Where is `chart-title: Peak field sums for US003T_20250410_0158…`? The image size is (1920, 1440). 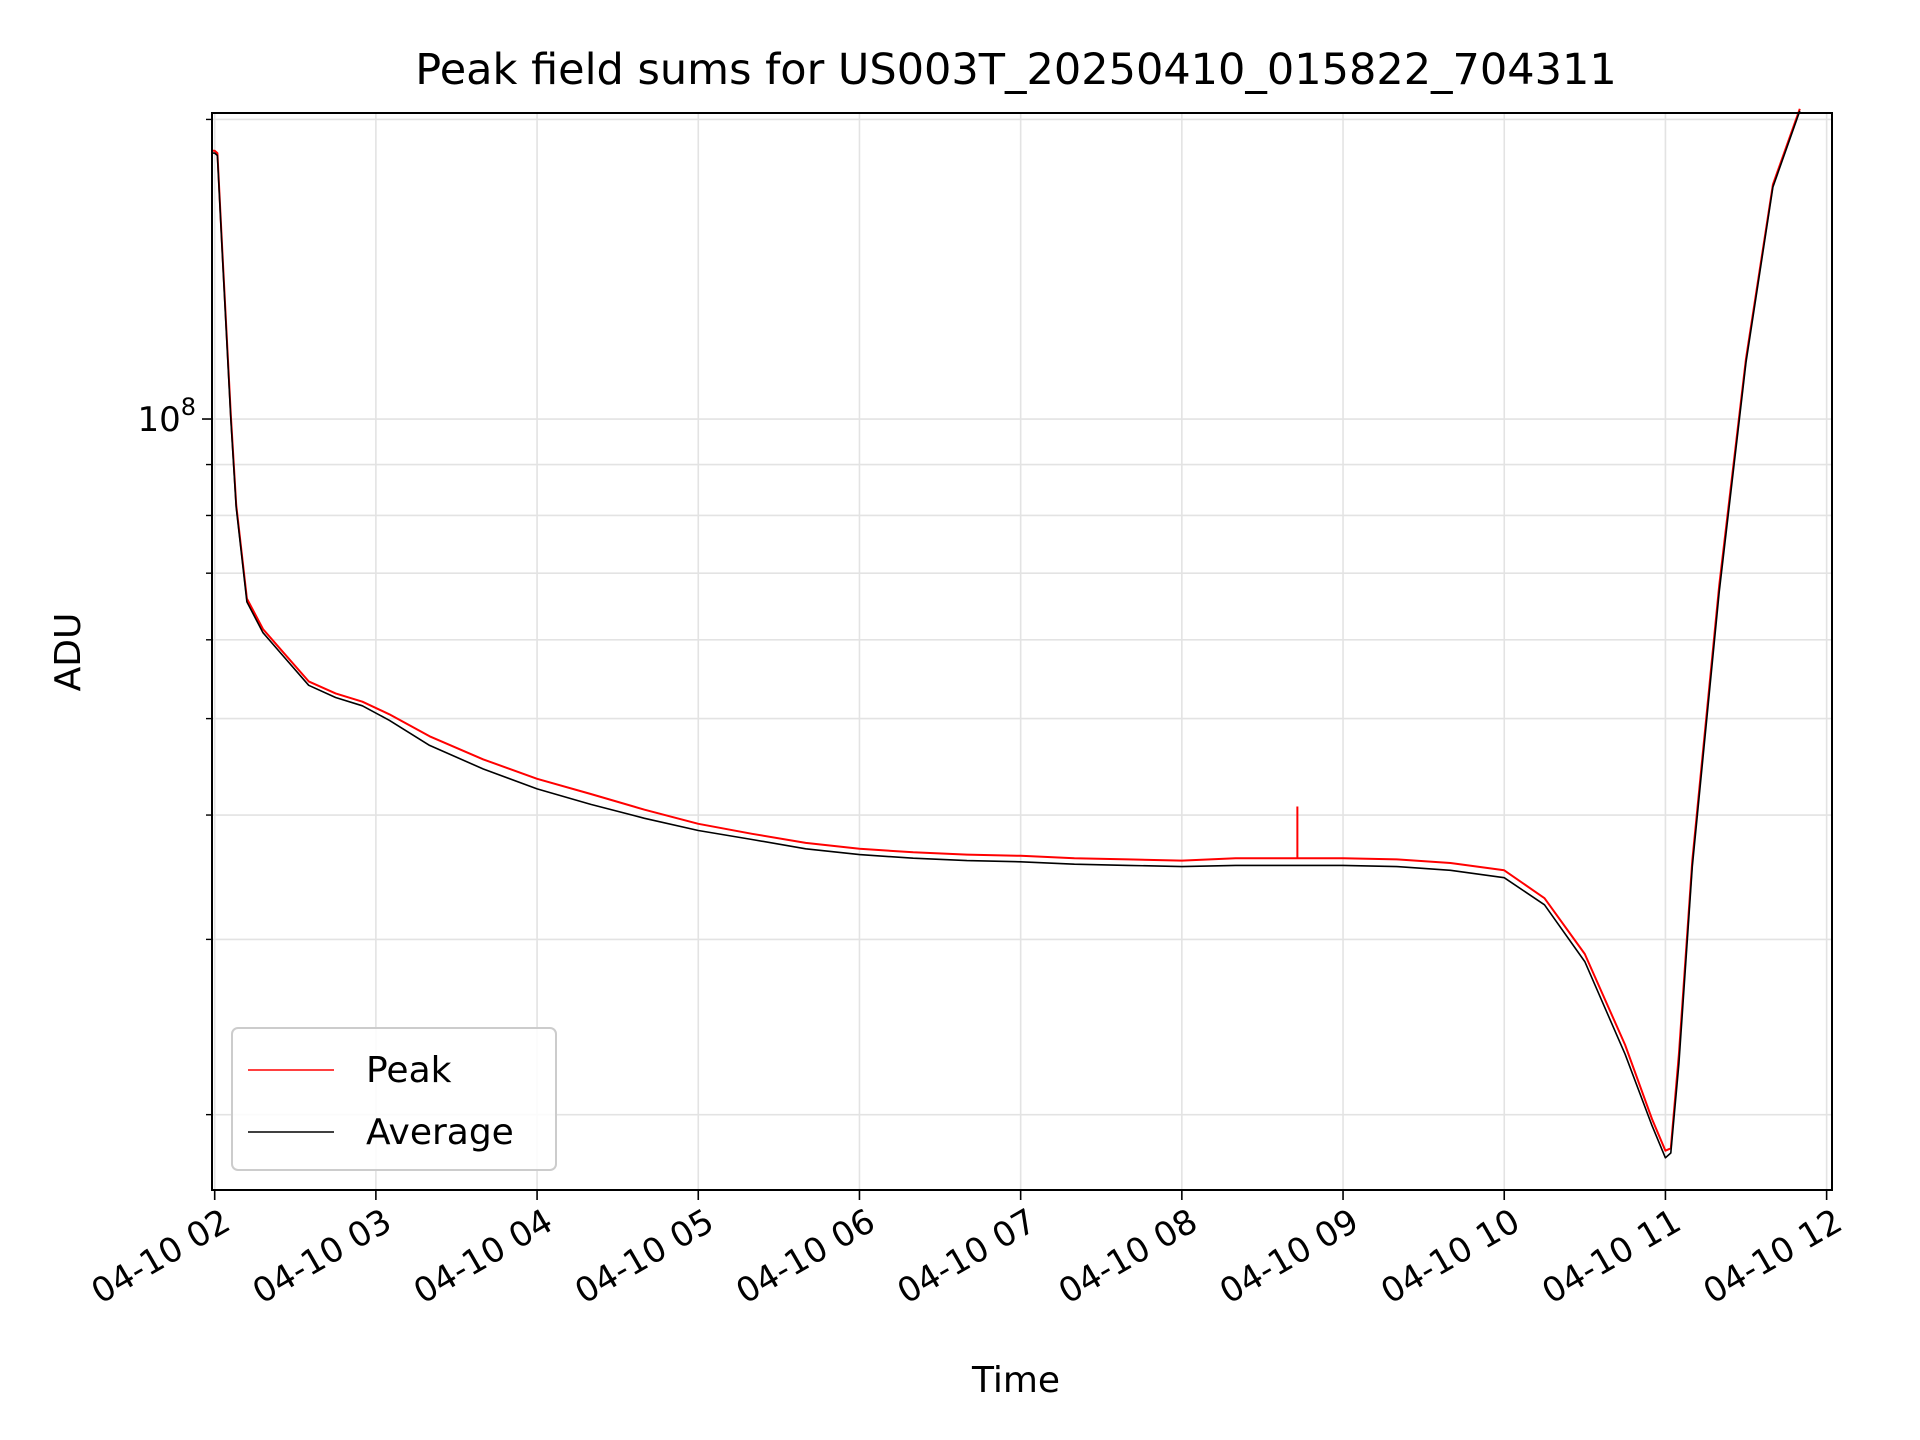 chart-title: Peak field sums for US003T_20250410_0158… is located at coordinates (1015, 70).